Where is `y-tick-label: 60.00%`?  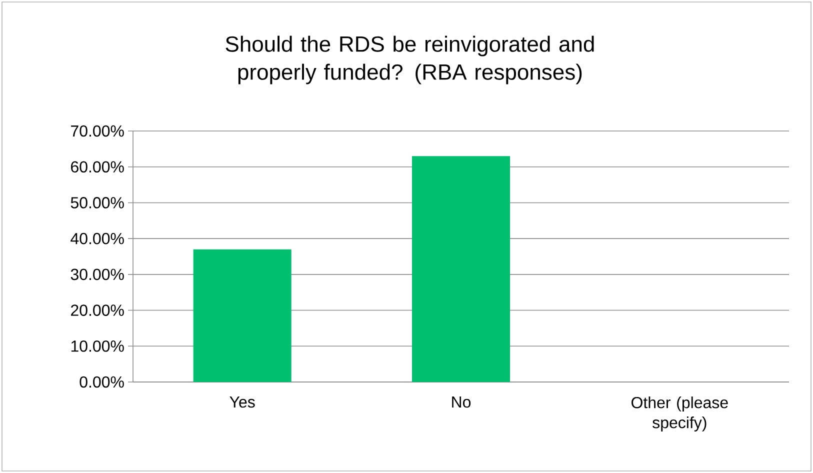 y-tick-label: 60.00% is located at coordinates (97, 167).